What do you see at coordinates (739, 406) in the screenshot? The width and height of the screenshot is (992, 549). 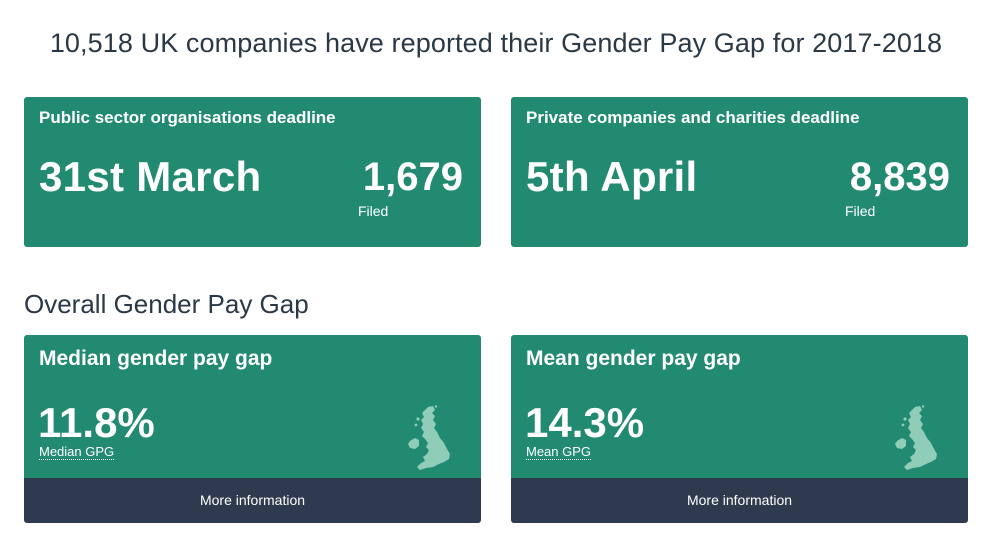 I see `mean-gap-panel: Mean gender pay gap 14.3% Mean GPG` at bounding box center [739, 406].